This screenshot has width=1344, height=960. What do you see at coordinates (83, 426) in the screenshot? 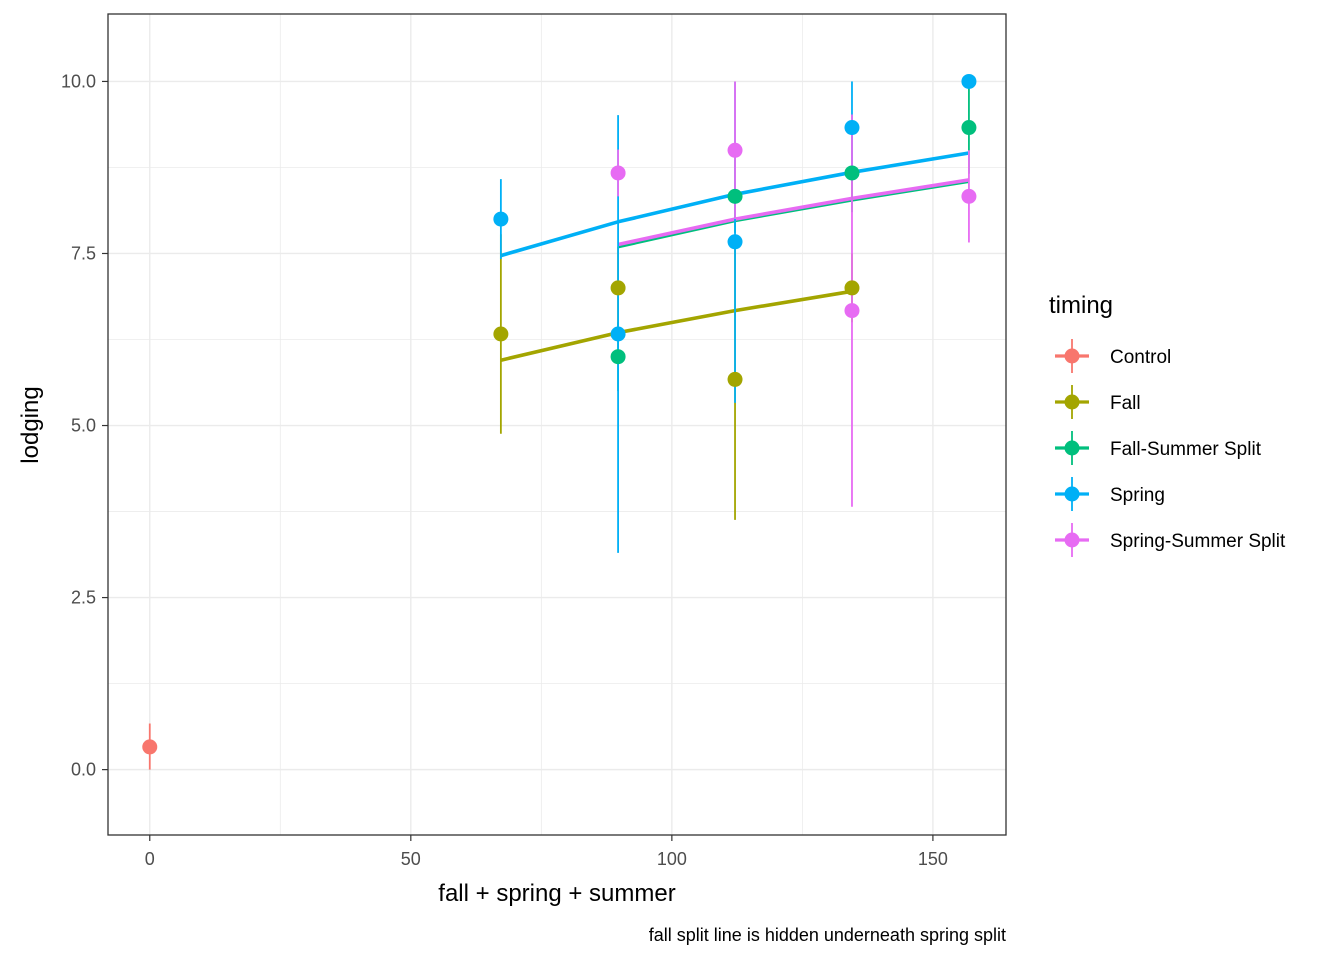
I see `y-tick-label: 5.0` at bounding box center [83, 426].